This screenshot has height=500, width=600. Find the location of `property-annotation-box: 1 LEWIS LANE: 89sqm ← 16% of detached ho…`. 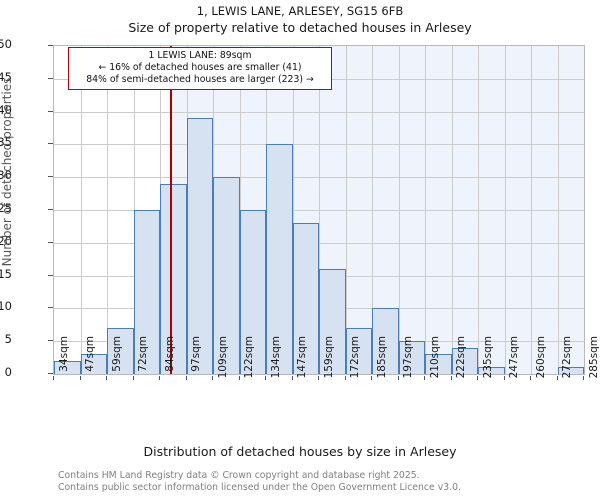

property-annotation-box: 1 LEWIS LANE: 89sqm ← 16% of detached ho… is located at coordinates (200, 68).